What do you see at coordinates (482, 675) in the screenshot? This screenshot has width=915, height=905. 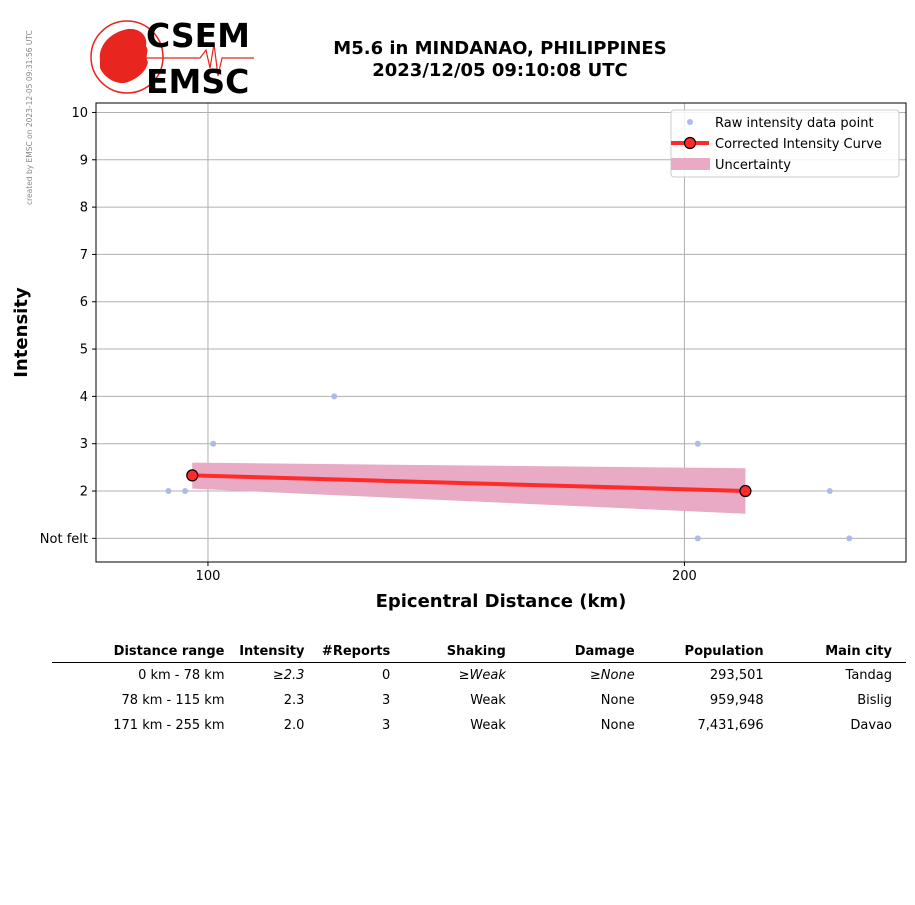 I see `table-cell: ≥Weak` at bounding box center [482, 675].